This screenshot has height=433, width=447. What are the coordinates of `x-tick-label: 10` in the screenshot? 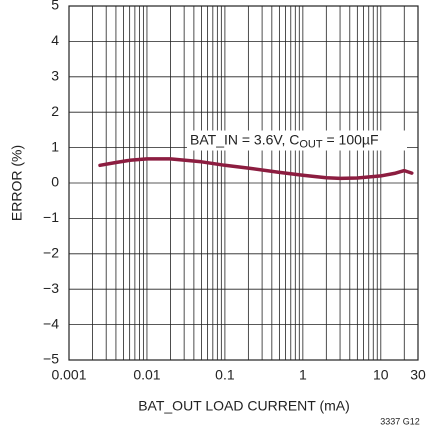 It's located at (381, 375).